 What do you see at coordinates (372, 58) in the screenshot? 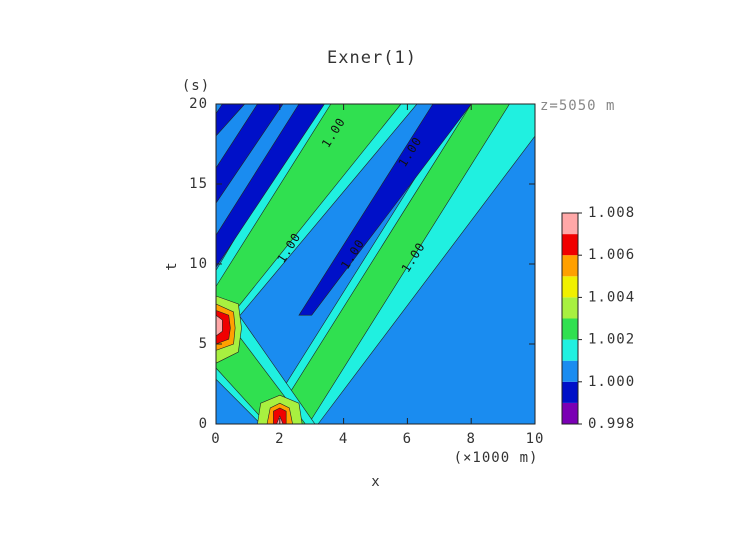
I see `chart-title: Exner(1)` at bounding box center [372, 58].